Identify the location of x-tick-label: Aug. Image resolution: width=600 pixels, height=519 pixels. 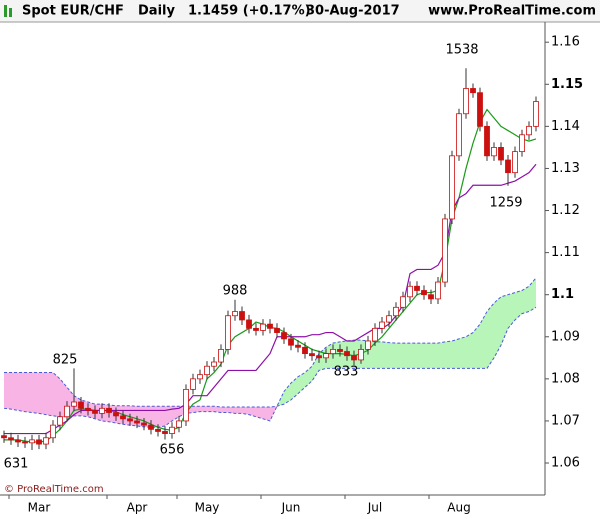
(458, 508).